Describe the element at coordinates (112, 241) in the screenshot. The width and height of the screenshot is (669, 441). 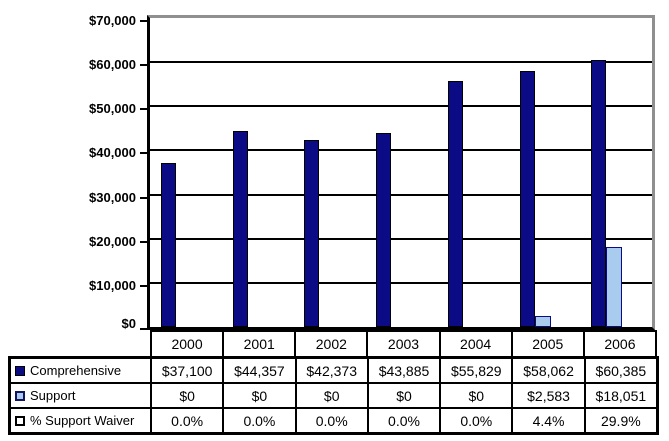
I see `y-axis-label: $20,000` at that location.